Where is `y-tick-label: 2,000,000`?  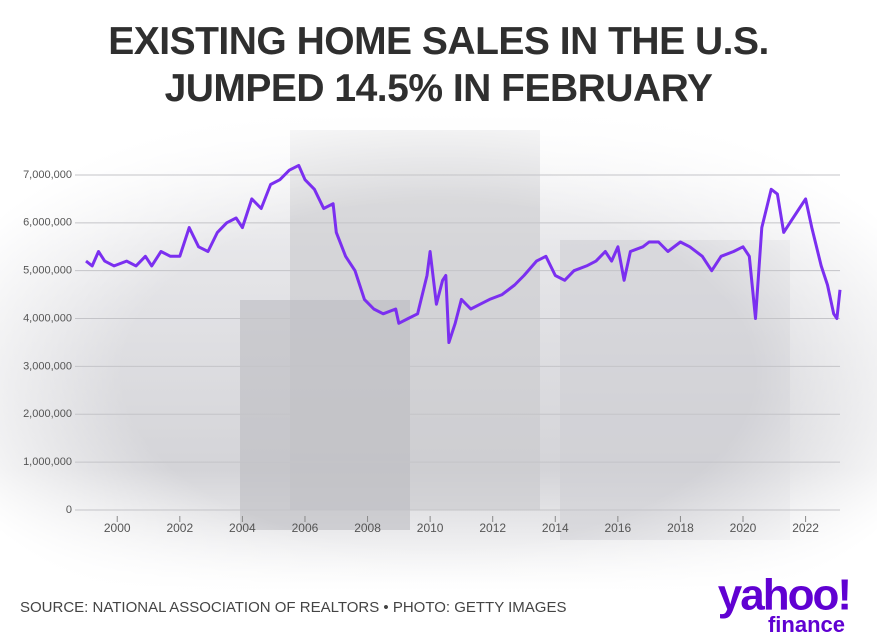 y-tick-label: 2,000,000 is located at coordinates (47, 414).